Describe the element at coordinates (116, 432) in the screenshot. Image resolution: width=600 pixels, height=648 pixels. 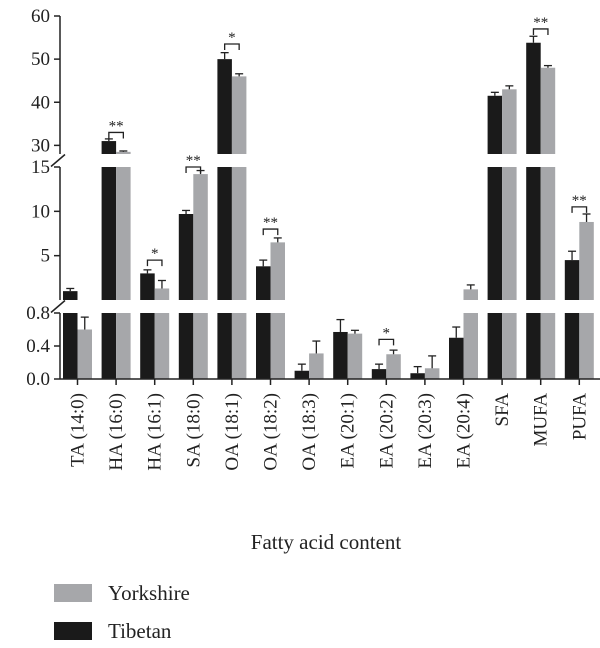
I see `x-tick-label: HA (16:0)` at that location.